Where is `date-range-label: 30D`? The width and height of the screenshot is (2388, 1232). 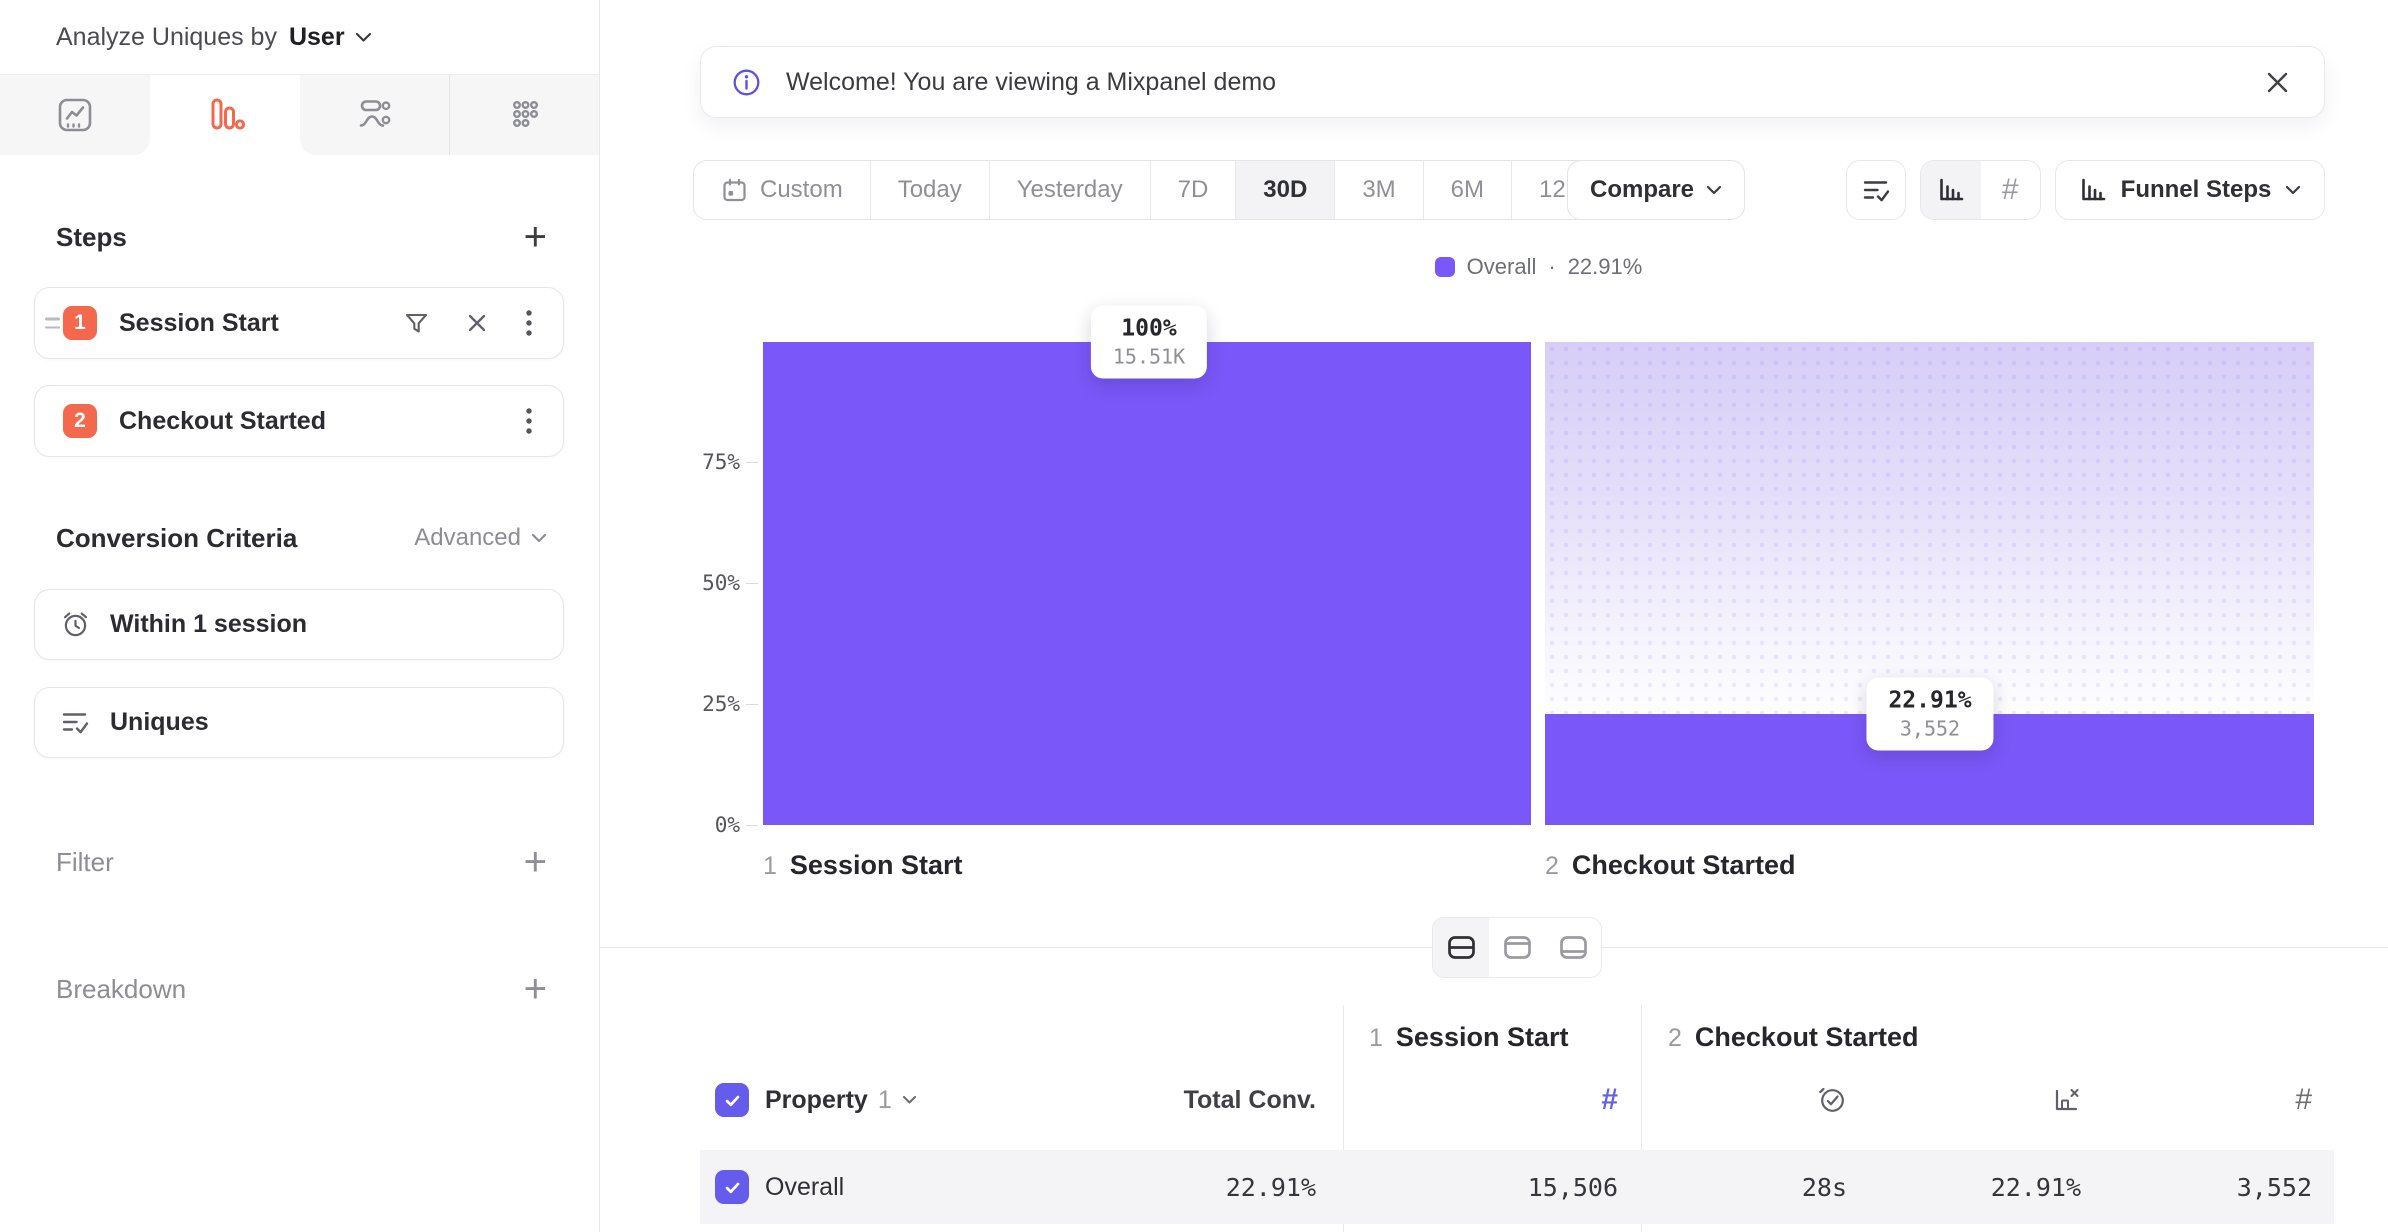 date-range-label: 30D is located at coordinates (1285, 189).